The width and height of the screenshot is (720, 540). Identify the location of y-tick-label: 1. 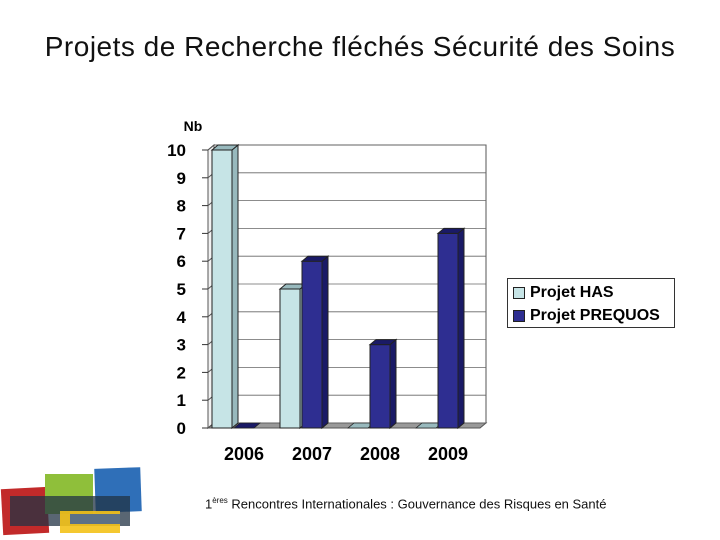
(181, 400).